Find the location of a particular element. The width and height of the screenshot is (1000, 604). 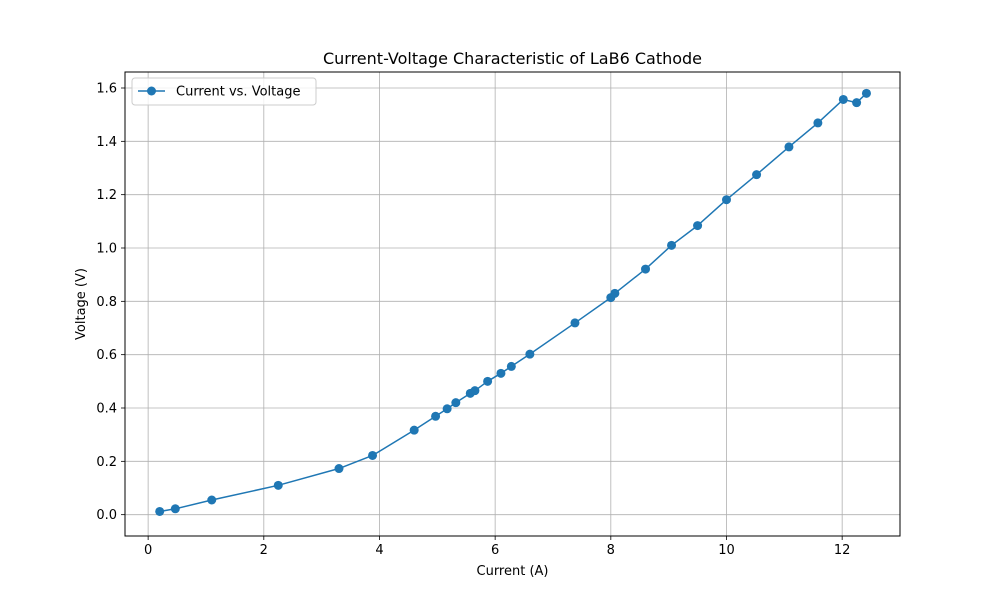

y-tick-label: 1.0 is located at coordinates (106, 249).